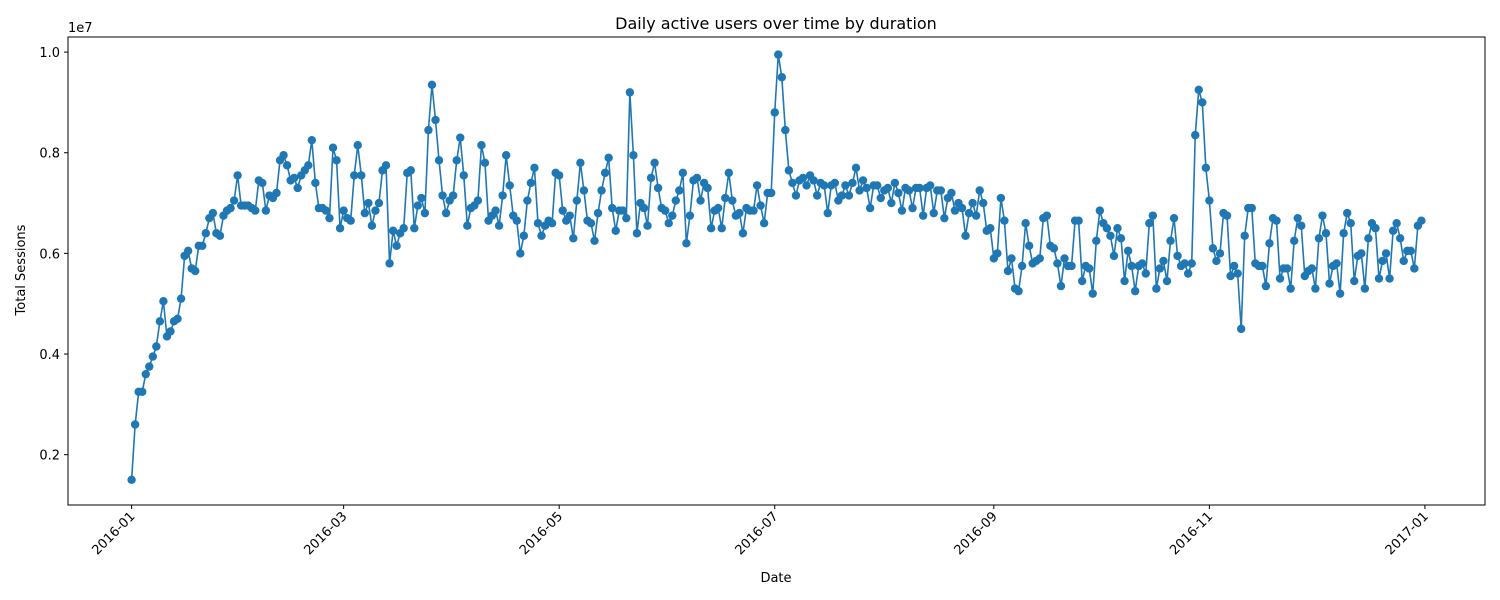 The image size is (1500, 600). What do you see at coordinates (1407, 533) in the screenshot?
I see `x-tick-label: 2017-01` at bounding box center [1407, 533].